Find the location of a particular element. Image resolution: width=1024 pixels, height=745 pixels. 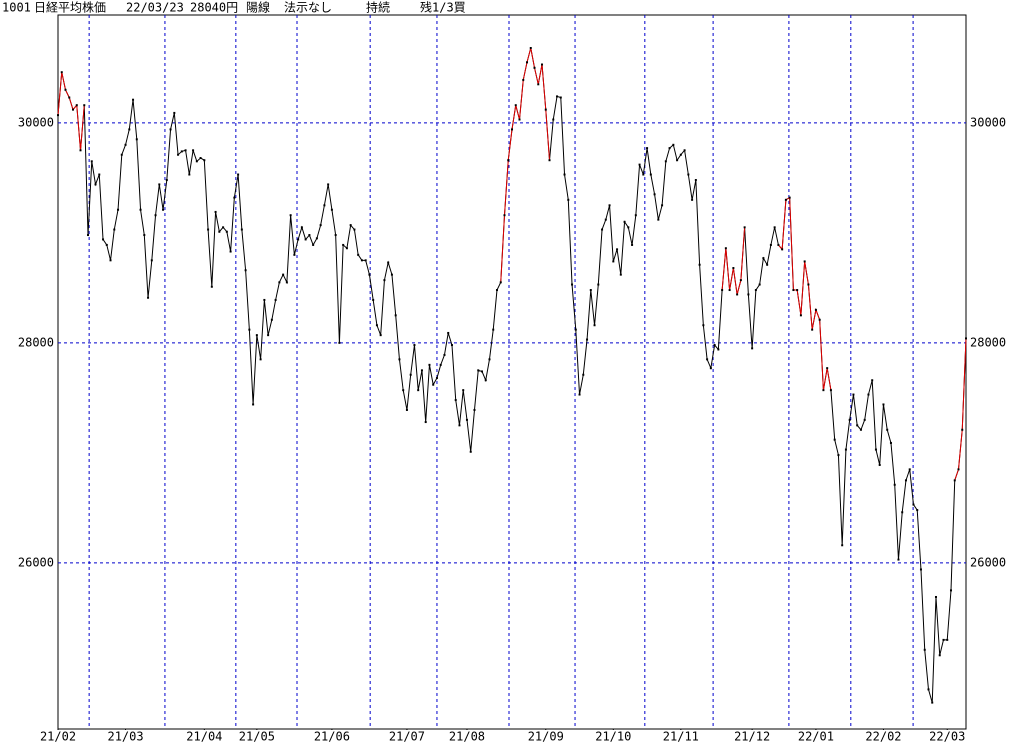

x-tick-label: 21/10 is located at coordinates (613, 737).